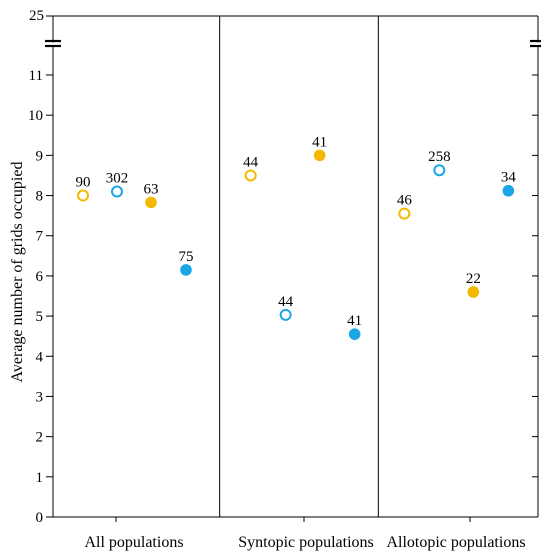  Describe the element at coordinates (186, 257) in the screenshot. I see `sample-size-label: 75` at that location.